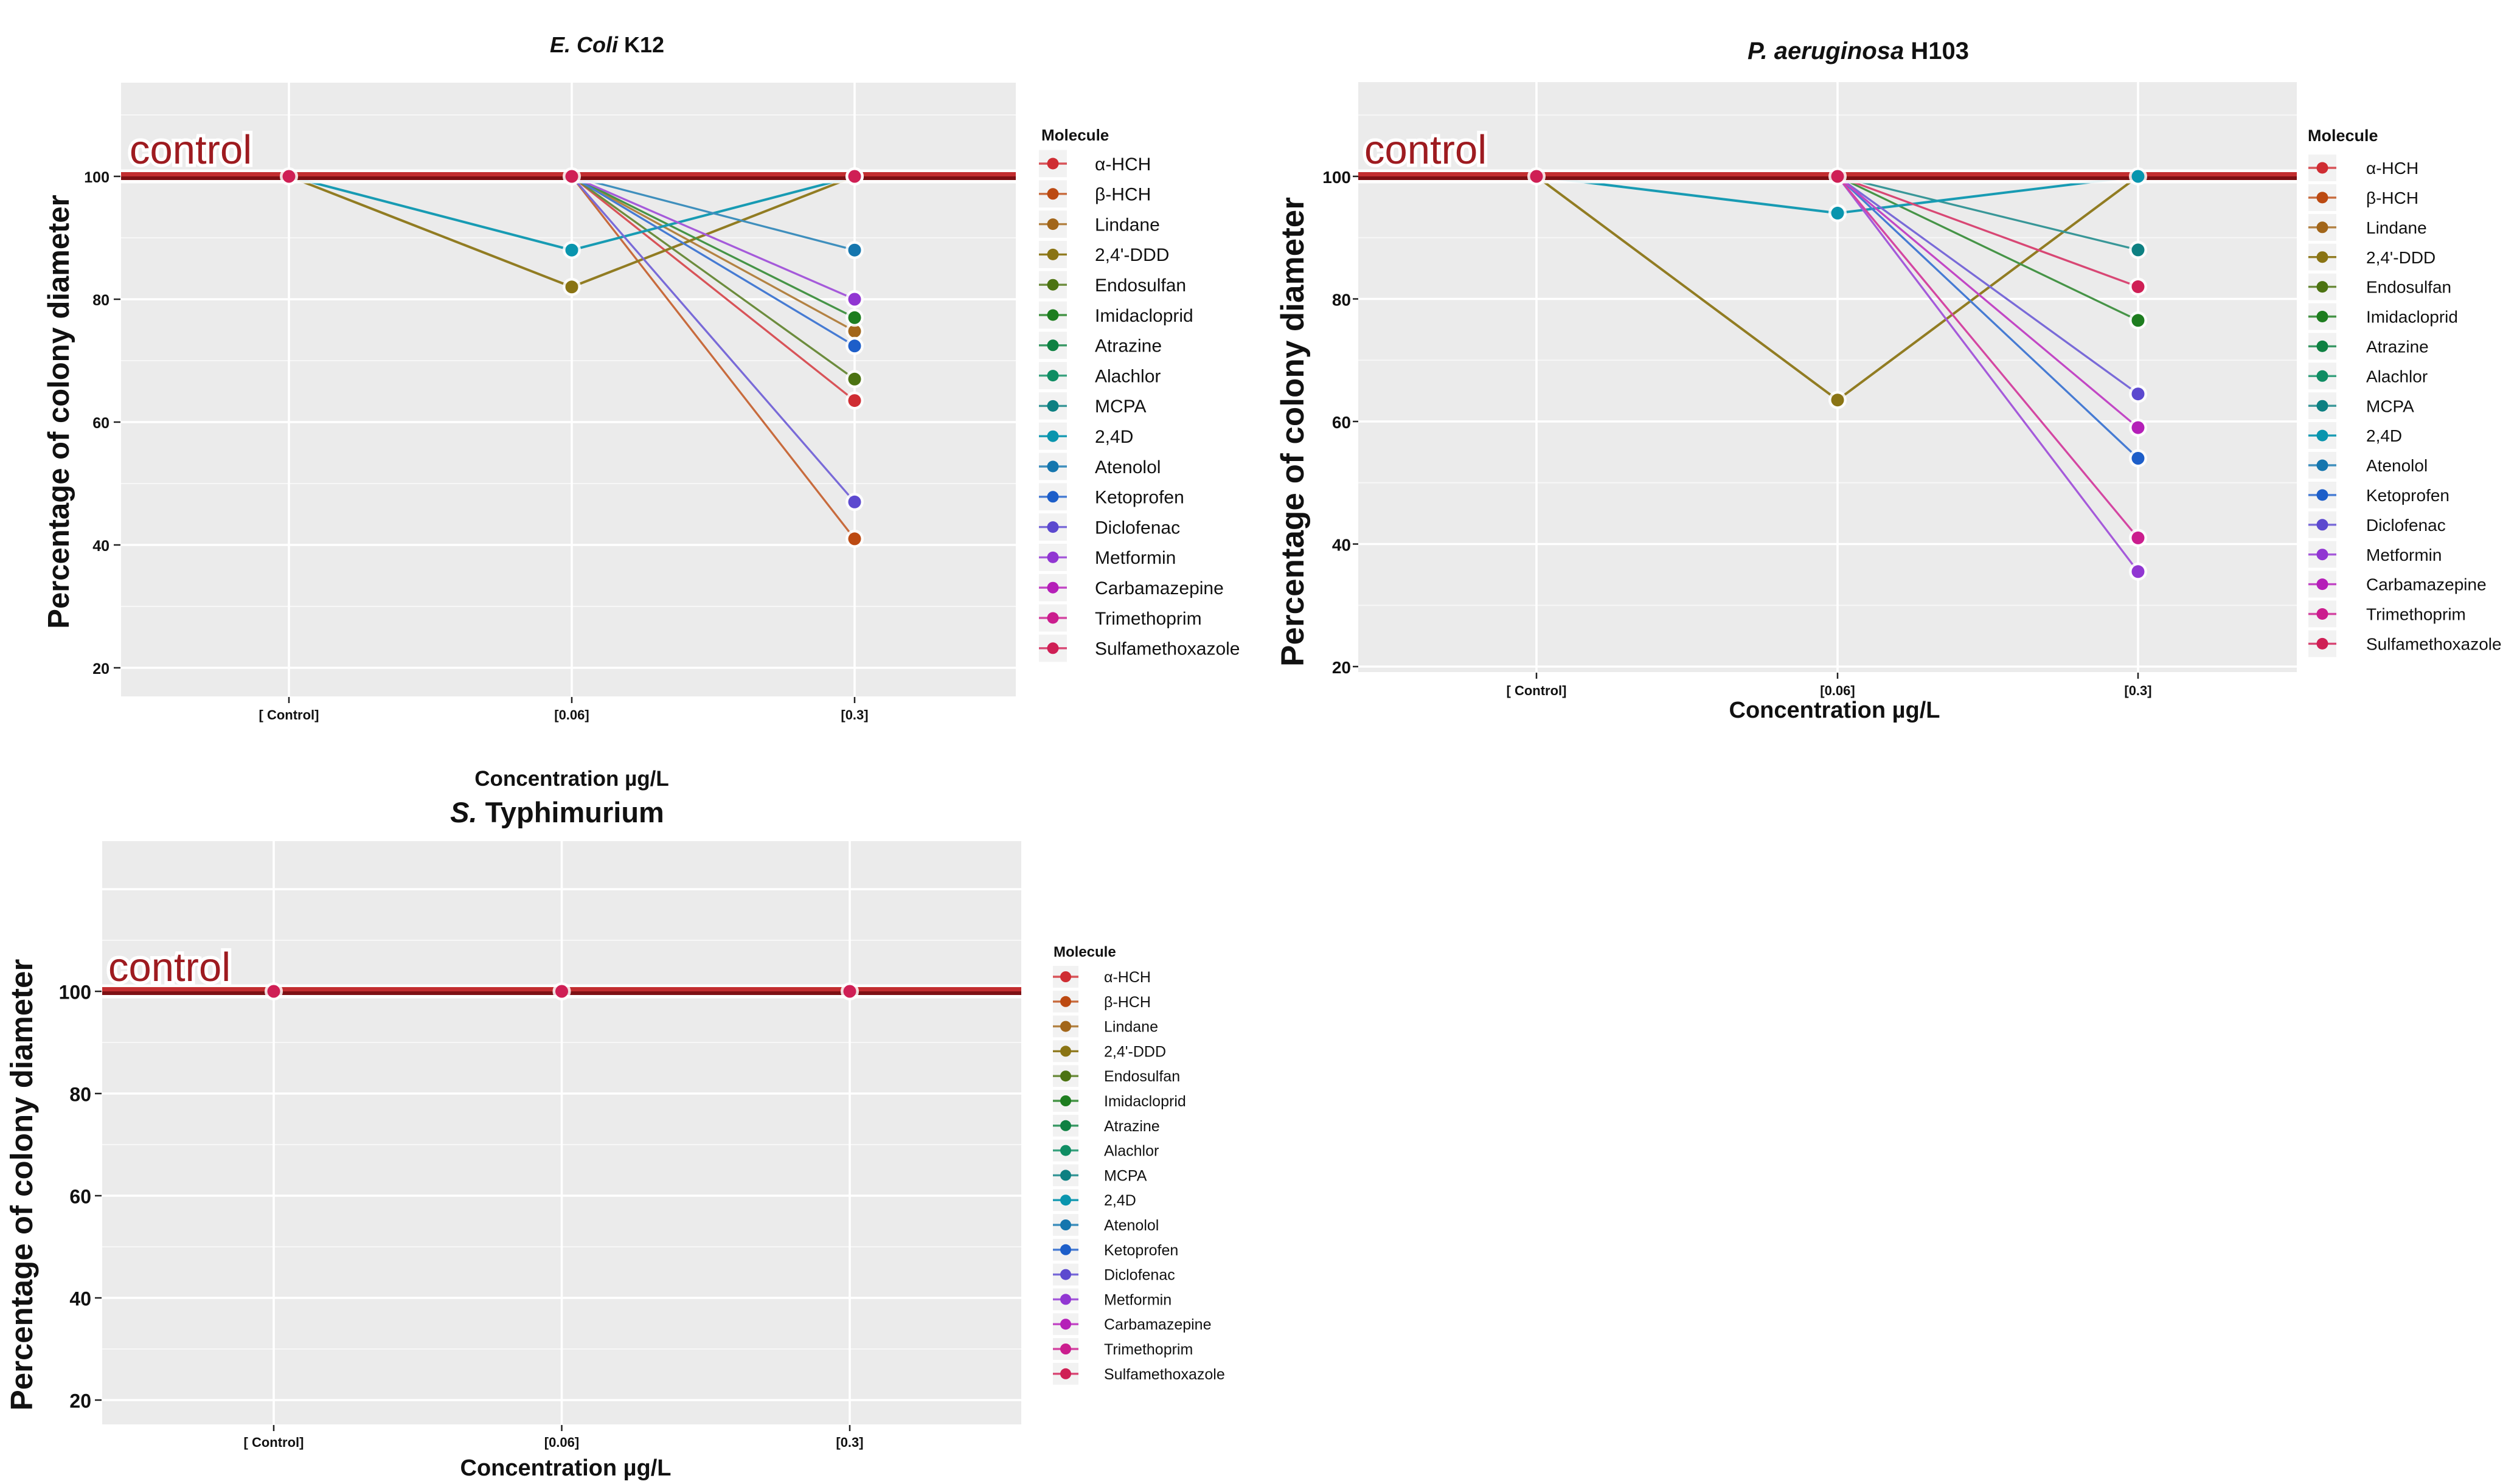  Describe the element at coordinates (557, 812) in the screenshot. I see `svg-text: S. Typhimurium` at that location.